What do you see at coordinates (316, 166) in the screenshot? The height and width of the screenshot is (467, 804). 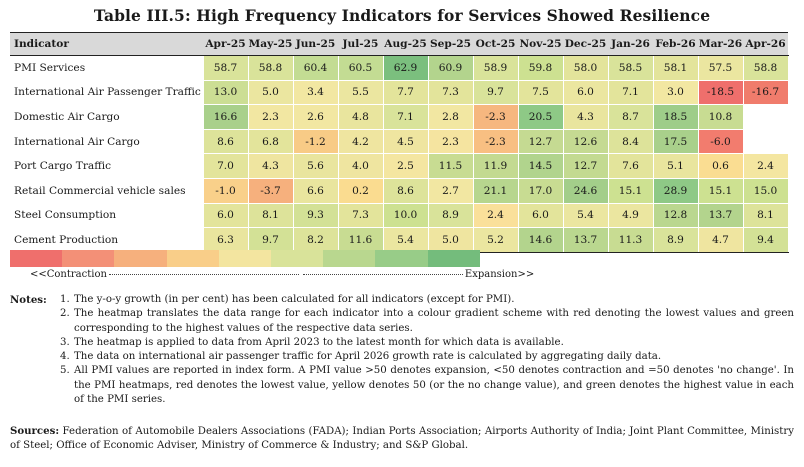 I see `heatmap-cell: 5.6` at bounding box center [316, 166].